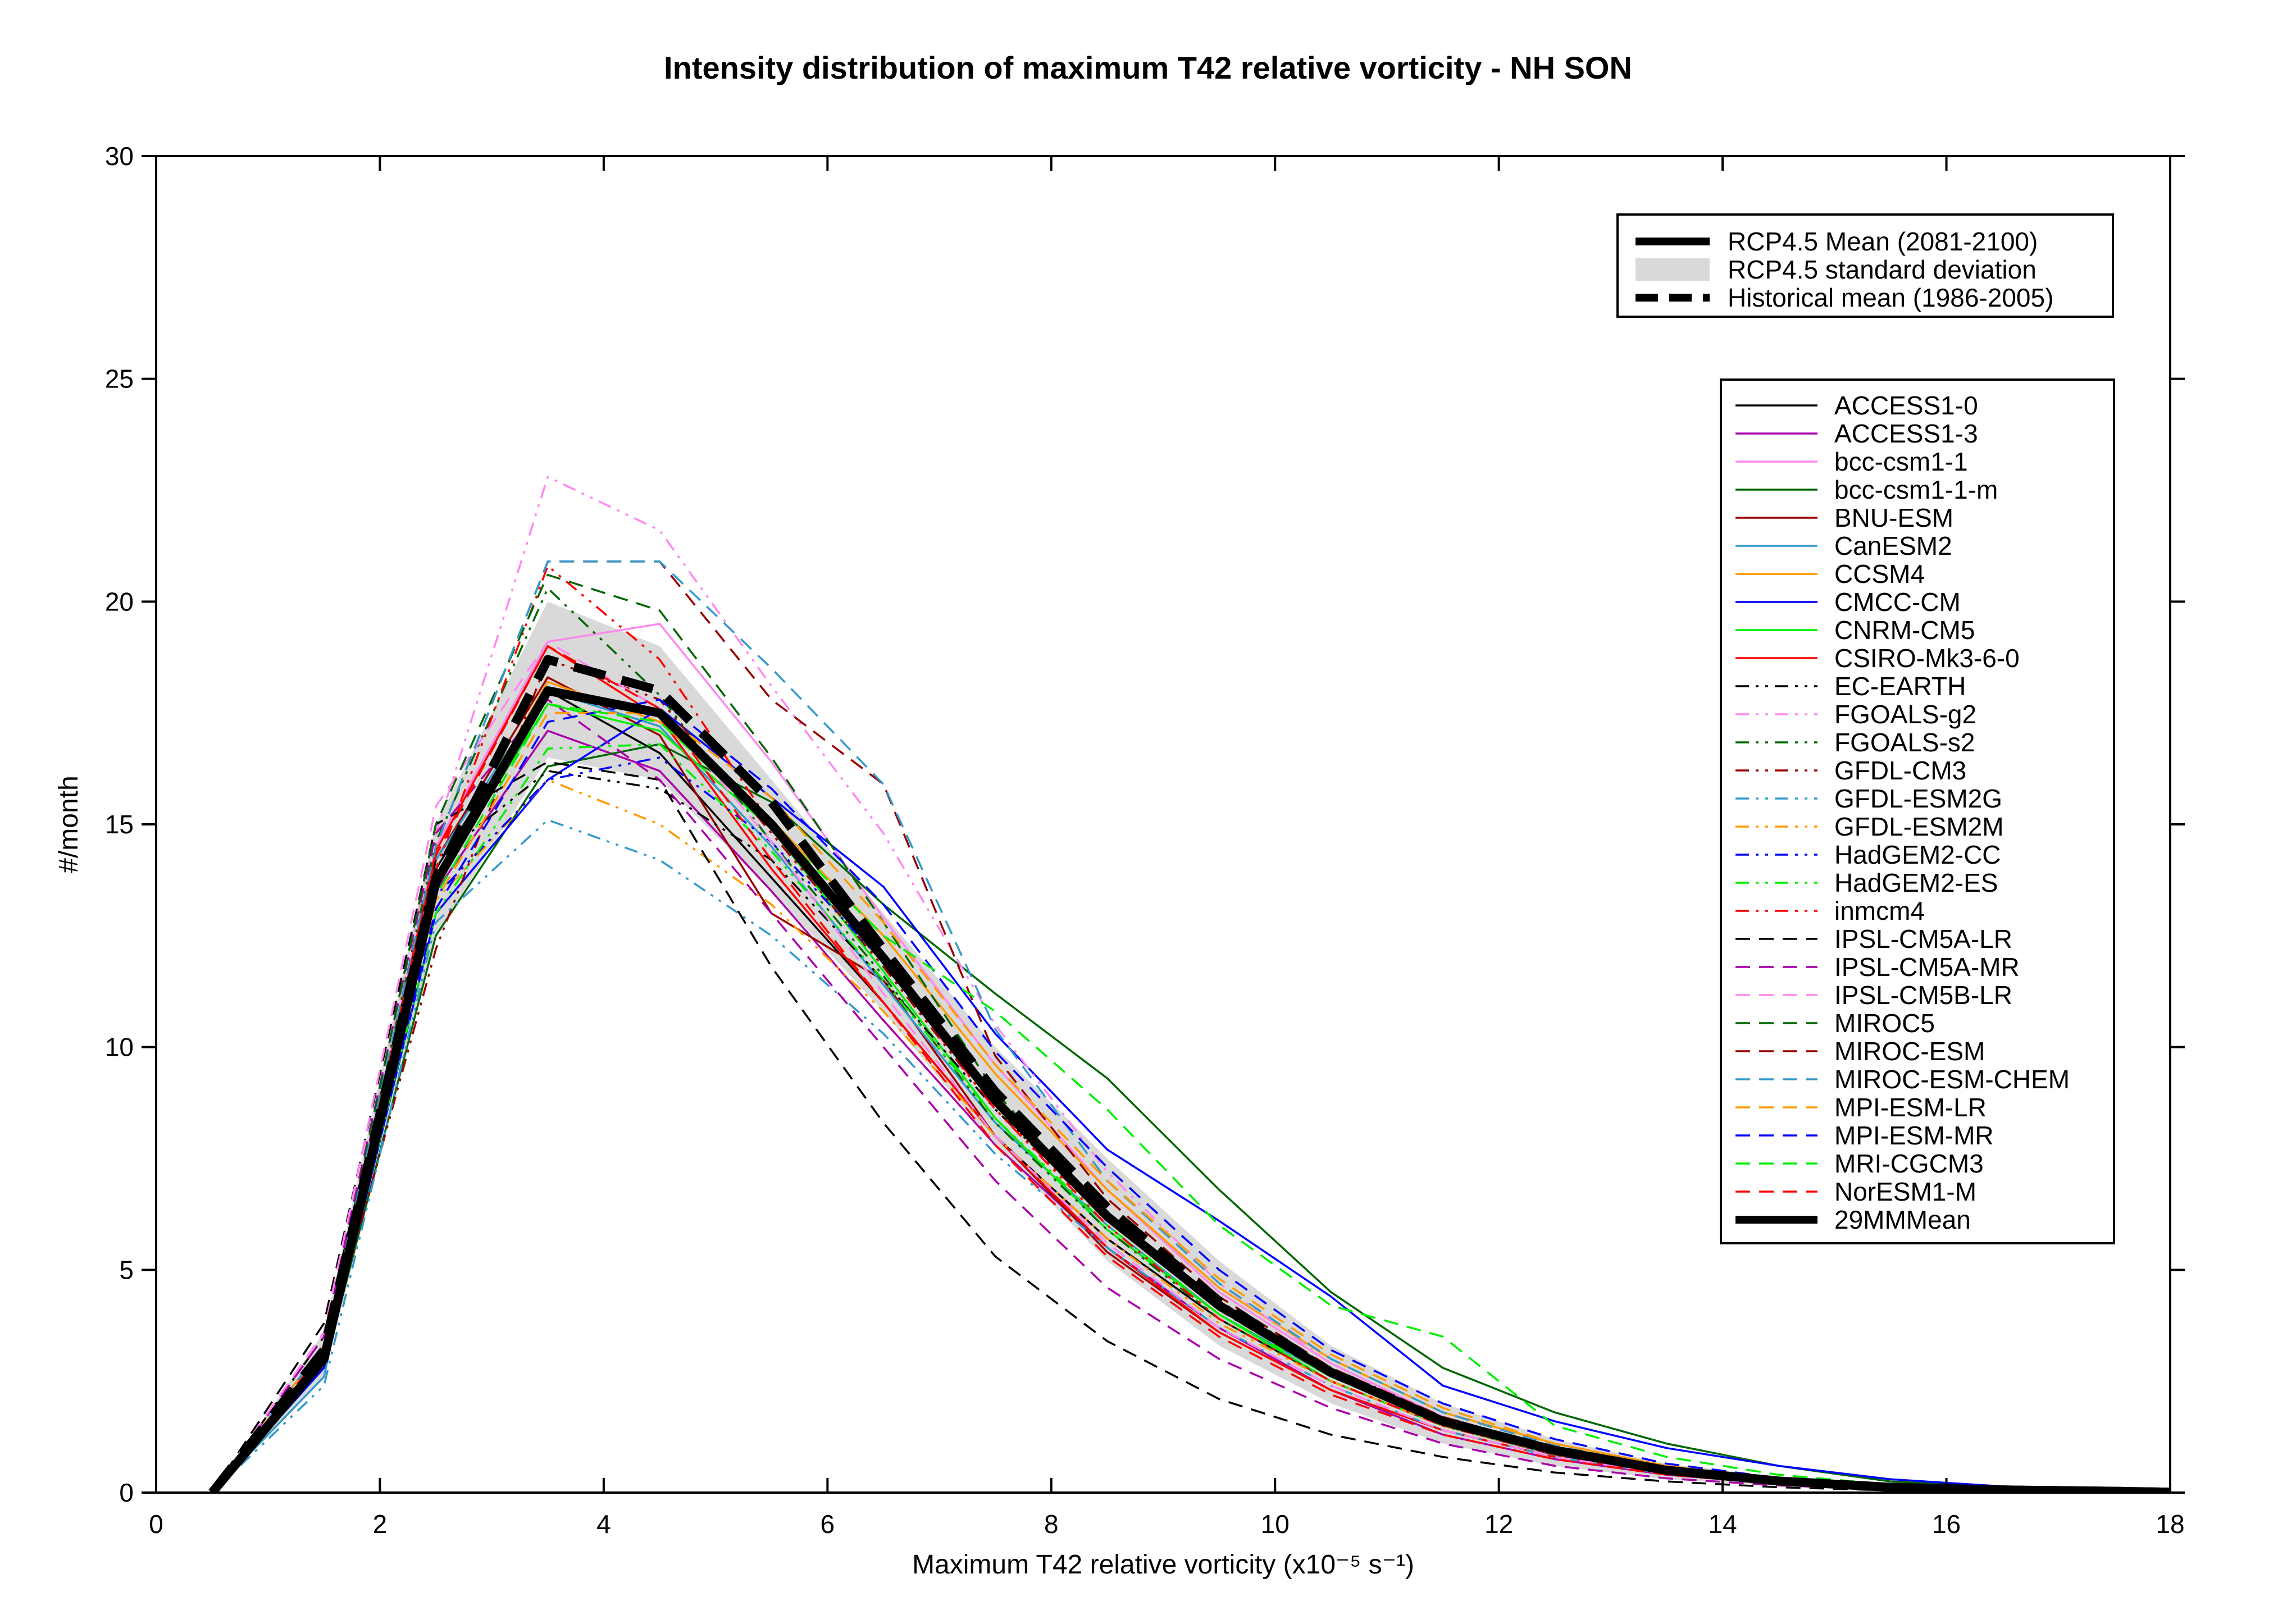 This screenshot has height=1624, width=2296. Describe the element at coordinates (1910, 1107) in the screenshot. I see `model-legend-label: MPI-ESM-LR` at that location.